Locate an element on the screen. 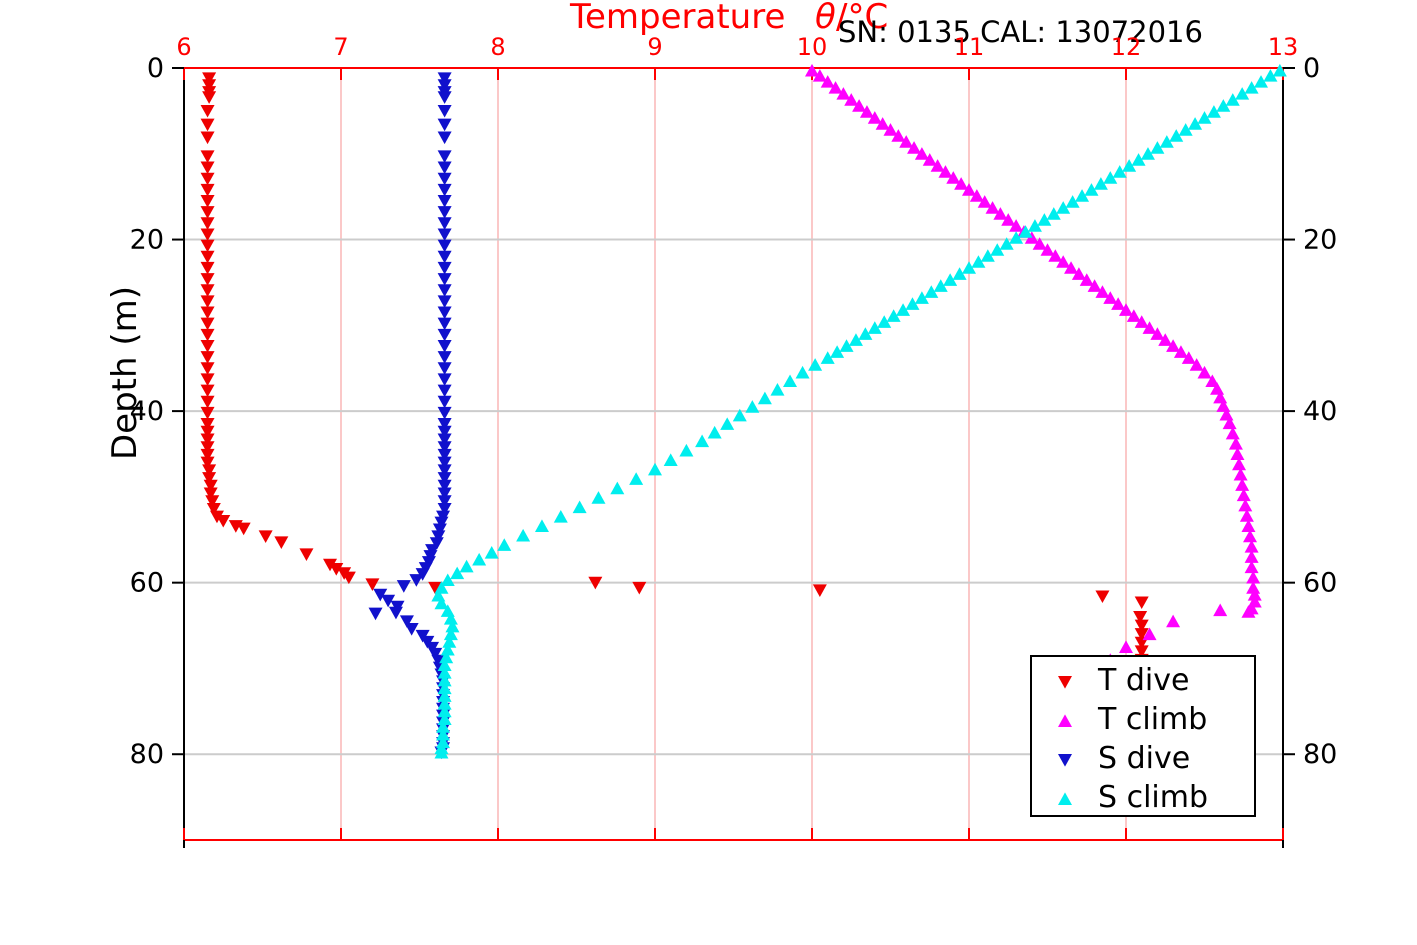  y-tick-label-right: 80 is located at coordinates (1320, 754).